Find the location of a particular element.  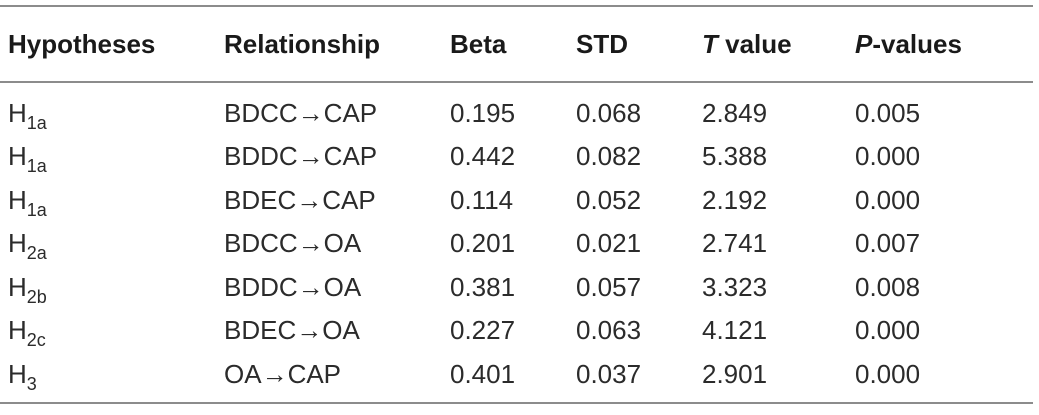

std-cell: 0.057 is located at coordinates (609, 286).